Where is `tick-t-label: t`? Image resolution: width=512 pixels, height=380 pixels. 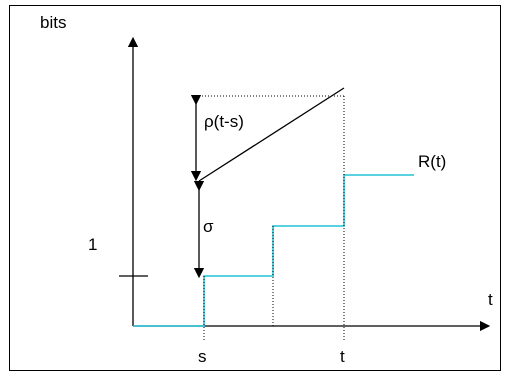 tick-t-label: t is located at coordinates (342, 356).